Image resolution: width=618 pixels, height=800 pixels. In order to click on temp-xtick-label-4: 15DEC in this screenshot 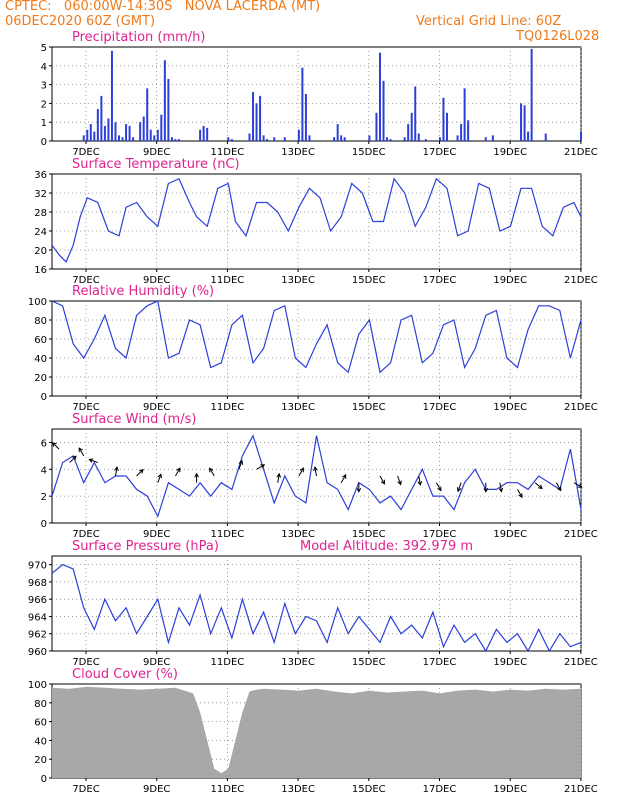, I will do `click(369, 280)`.